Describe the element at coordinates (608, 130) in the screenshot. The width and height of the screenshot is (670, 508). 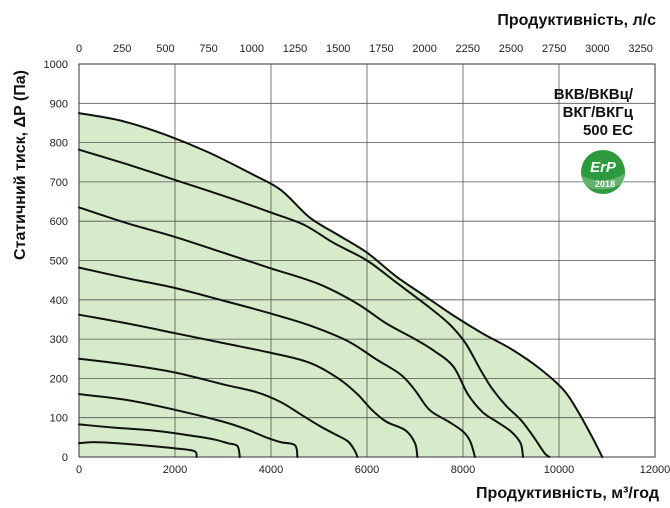
I see `model-label-line-3: 500 ЕС` at that location.